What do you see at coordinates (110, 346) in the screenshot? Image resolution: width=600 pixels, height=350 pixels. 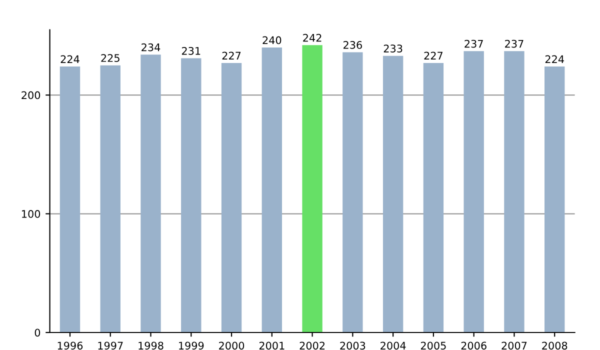 I see `x-tick-label: 1997` at bounding box center [110, 346].